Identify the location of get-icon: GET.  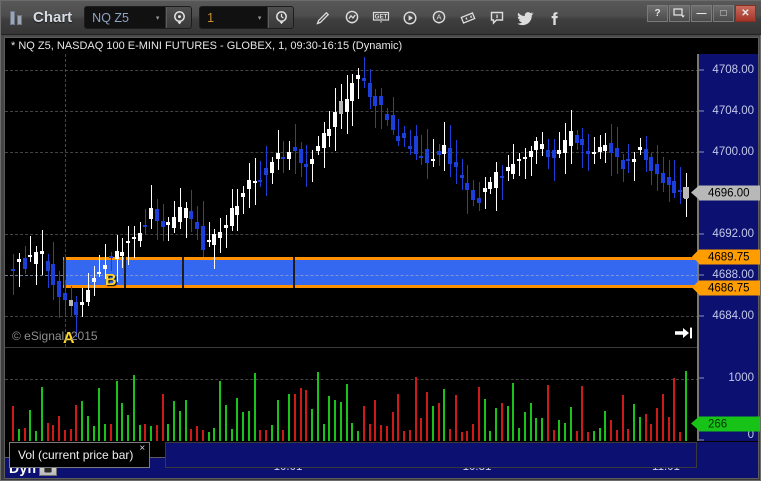
(381, 18).